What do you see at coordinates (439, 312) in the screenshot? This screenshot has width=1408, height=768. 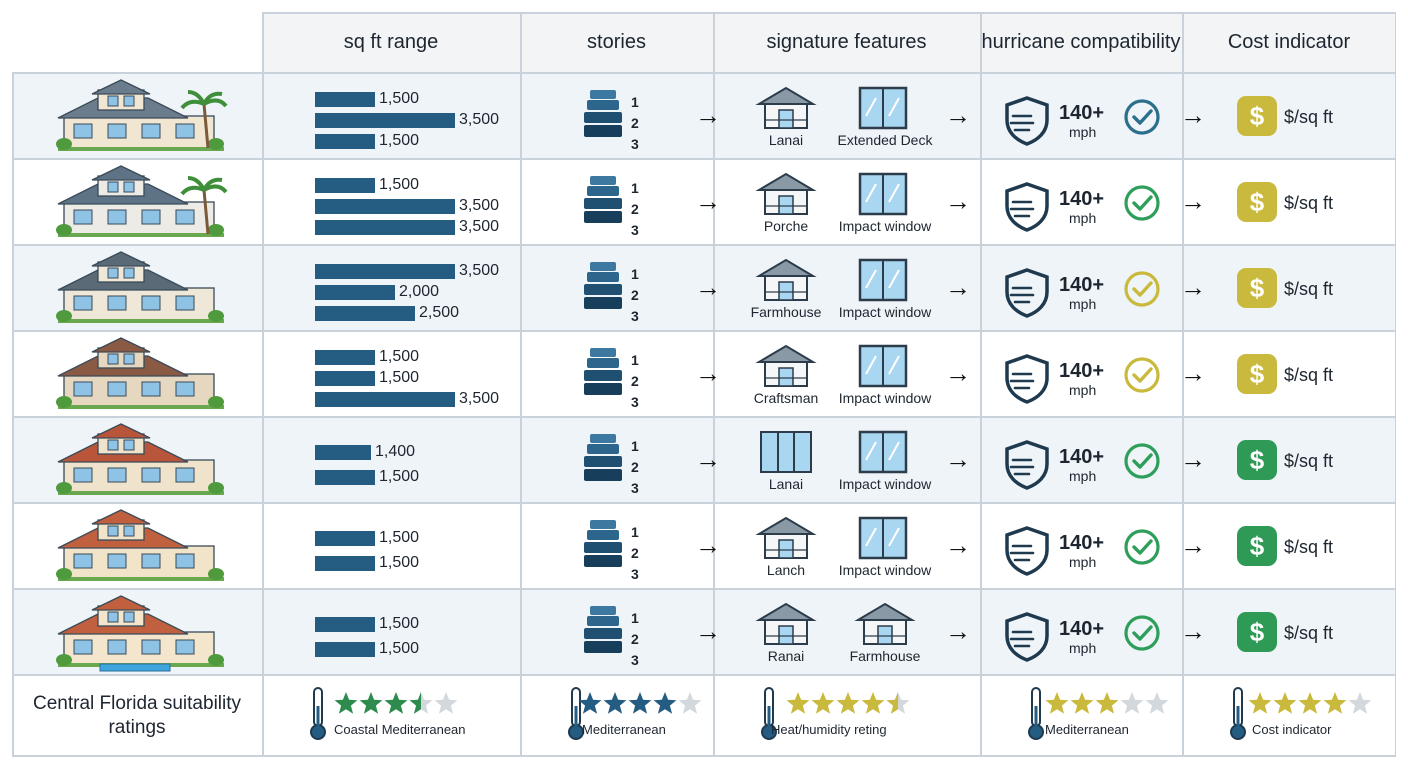 I see `sqft-label: 2,500` at bounding box center [439, 312].